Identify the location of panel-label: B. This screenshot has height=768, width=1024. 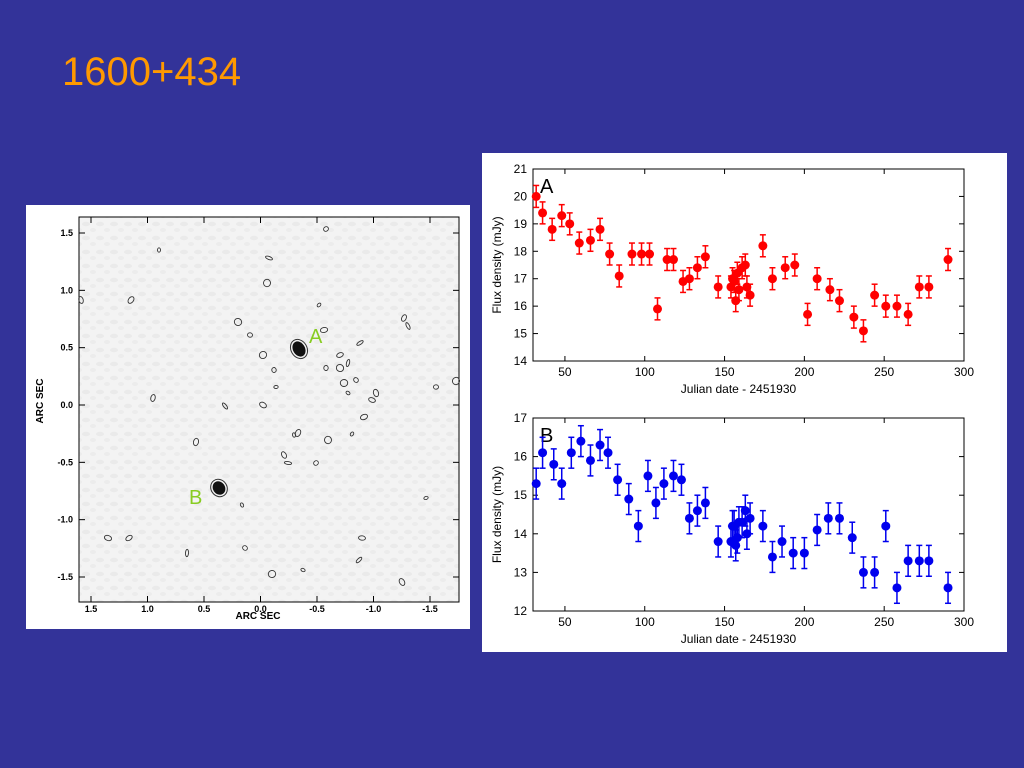
(546, 436).